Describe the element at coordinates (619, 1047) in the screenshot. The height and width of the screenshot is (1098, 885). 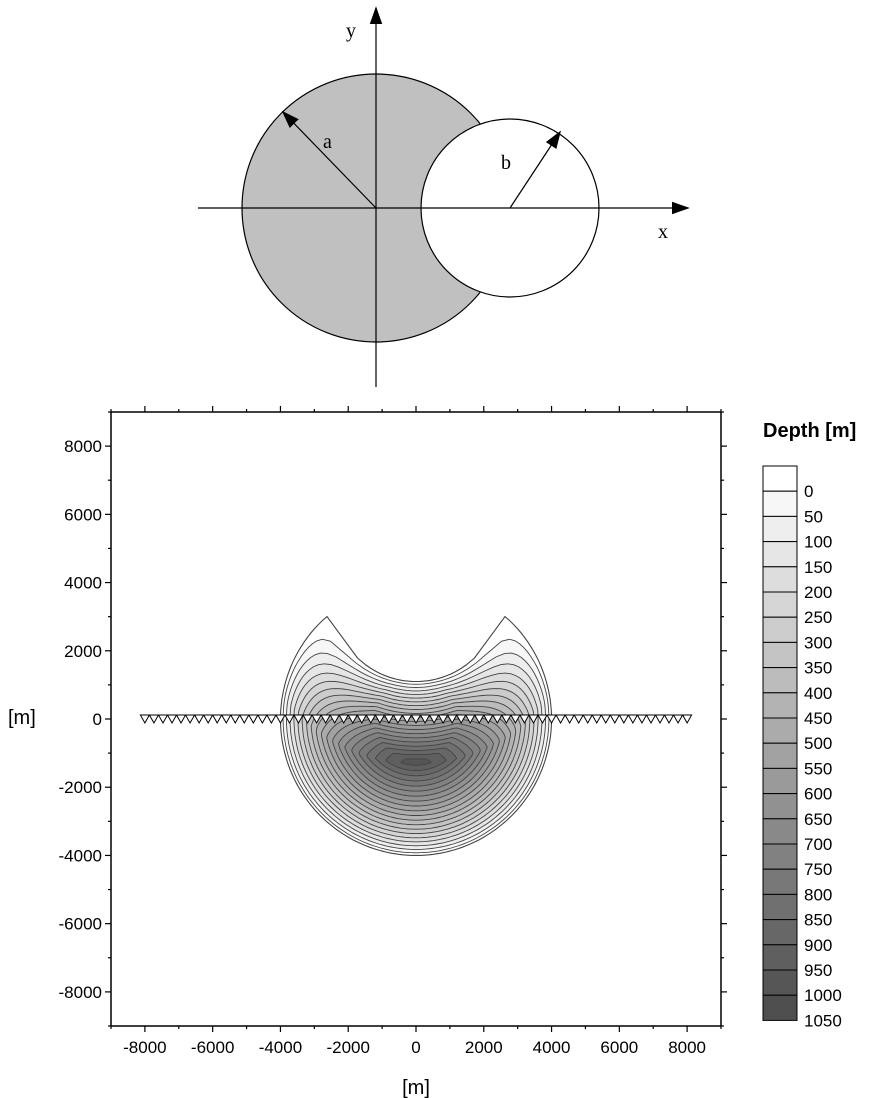
I see `x-tick-label: 6000` at that location.